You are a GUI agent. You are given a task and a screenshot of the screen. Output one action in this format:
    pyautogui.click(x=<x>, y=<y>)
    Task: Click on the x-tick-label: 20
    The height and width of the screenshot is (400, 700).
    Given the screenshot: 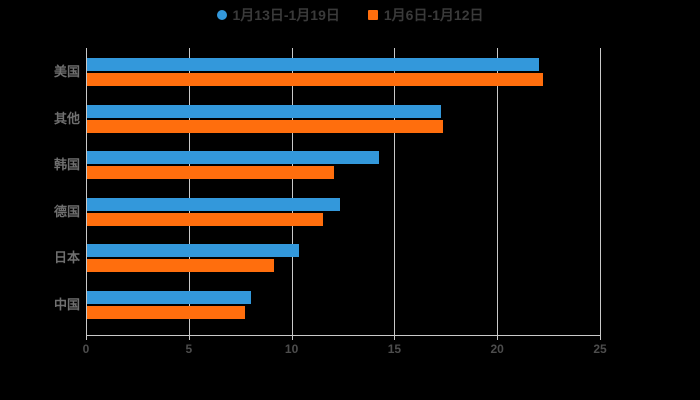 What is the action you would take?
    pyautogui.click(x=497, y=349)
    